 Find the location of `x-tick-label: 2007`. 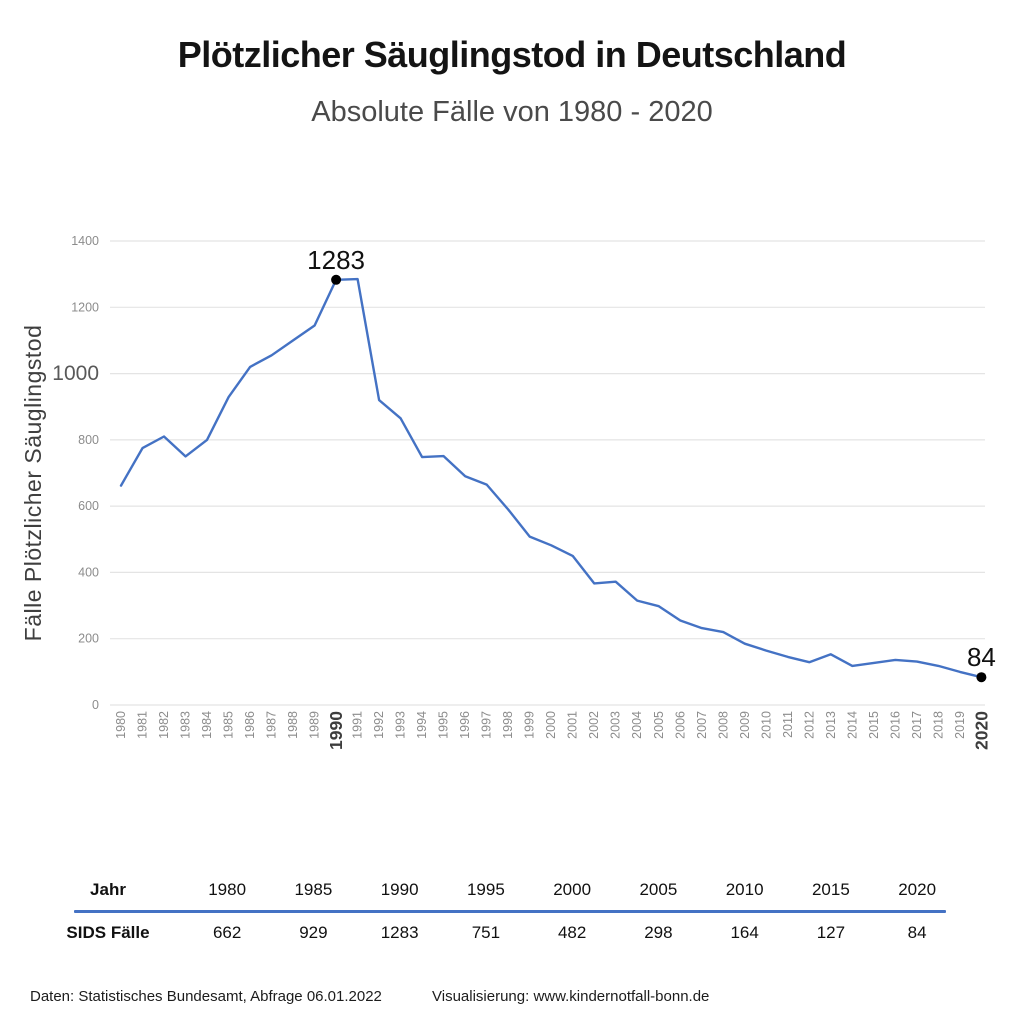

x-tick-label: 2007 is located at coordinates (702, 725).